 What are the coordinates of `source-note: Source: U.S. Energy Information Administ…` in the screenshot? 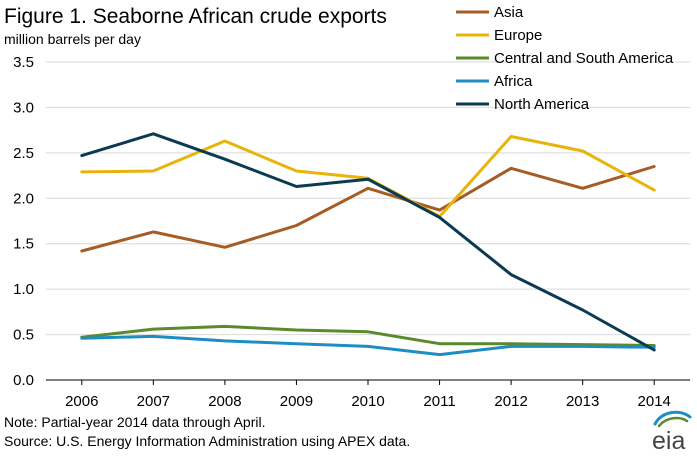 It's located at (207, 441).